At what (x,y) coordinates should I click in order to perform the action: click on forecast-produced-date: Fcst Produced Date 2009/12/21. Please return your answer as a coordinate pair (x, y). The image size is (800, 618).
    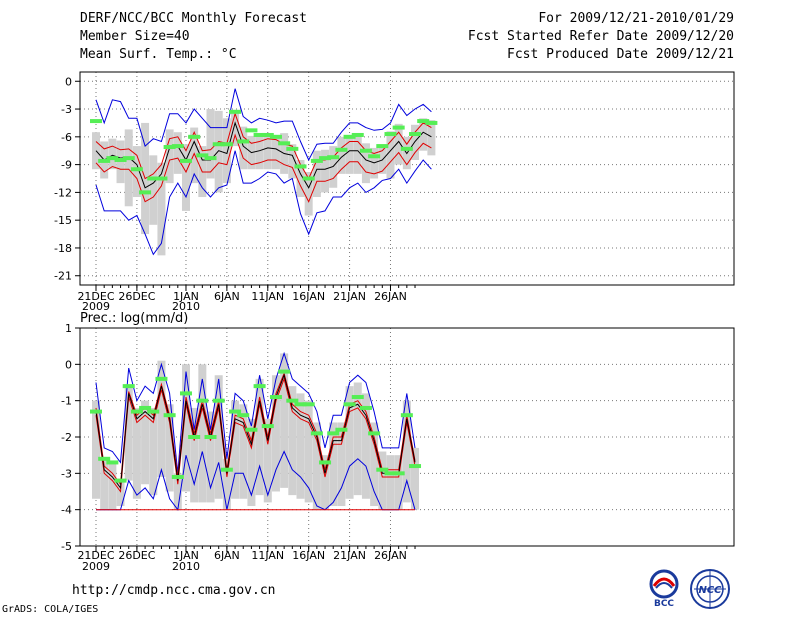
    Looking at the image, I should click on (620, 54).